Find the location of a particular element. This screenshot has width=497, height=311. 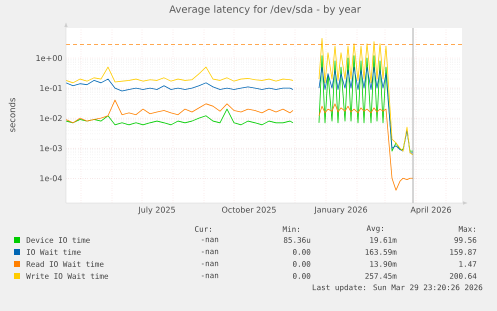

y-axis-title: seconds is located at coordinates (12, 115).